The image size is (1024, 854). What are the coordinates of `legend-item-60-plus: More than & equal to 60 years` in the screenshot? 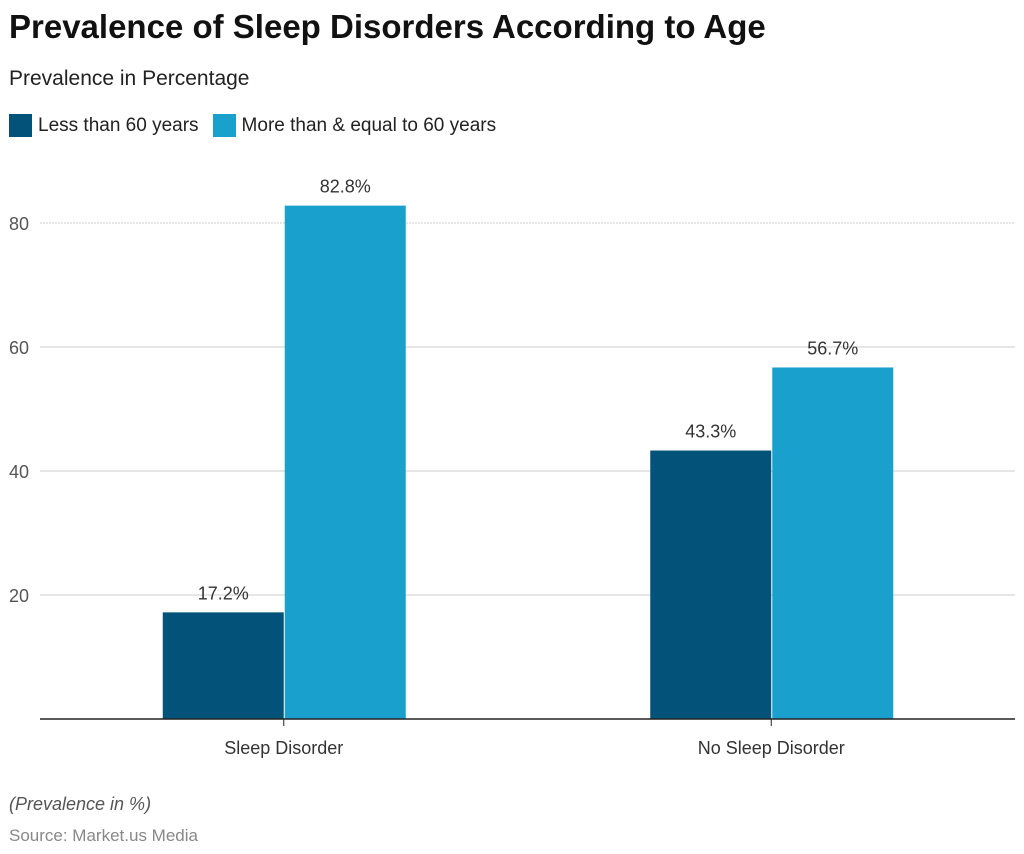 It's located at (354, 125).